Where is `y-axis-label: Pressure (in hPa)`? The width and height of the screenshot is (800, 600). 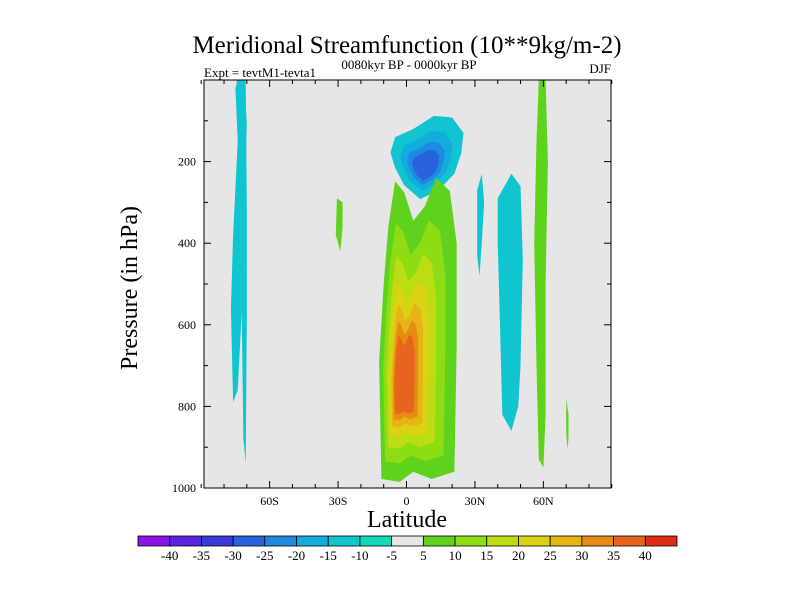 y-axis-label: Pressure (in hPa) is located at coordinates (130, 288).